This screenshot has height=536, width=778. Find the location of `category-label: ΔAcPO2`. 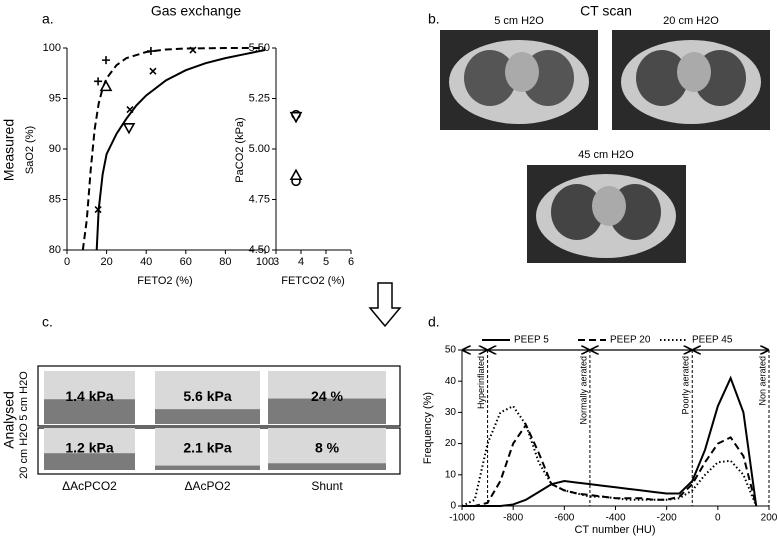

category-label: ΔAcPO2 is located at coordinates (207, 486).